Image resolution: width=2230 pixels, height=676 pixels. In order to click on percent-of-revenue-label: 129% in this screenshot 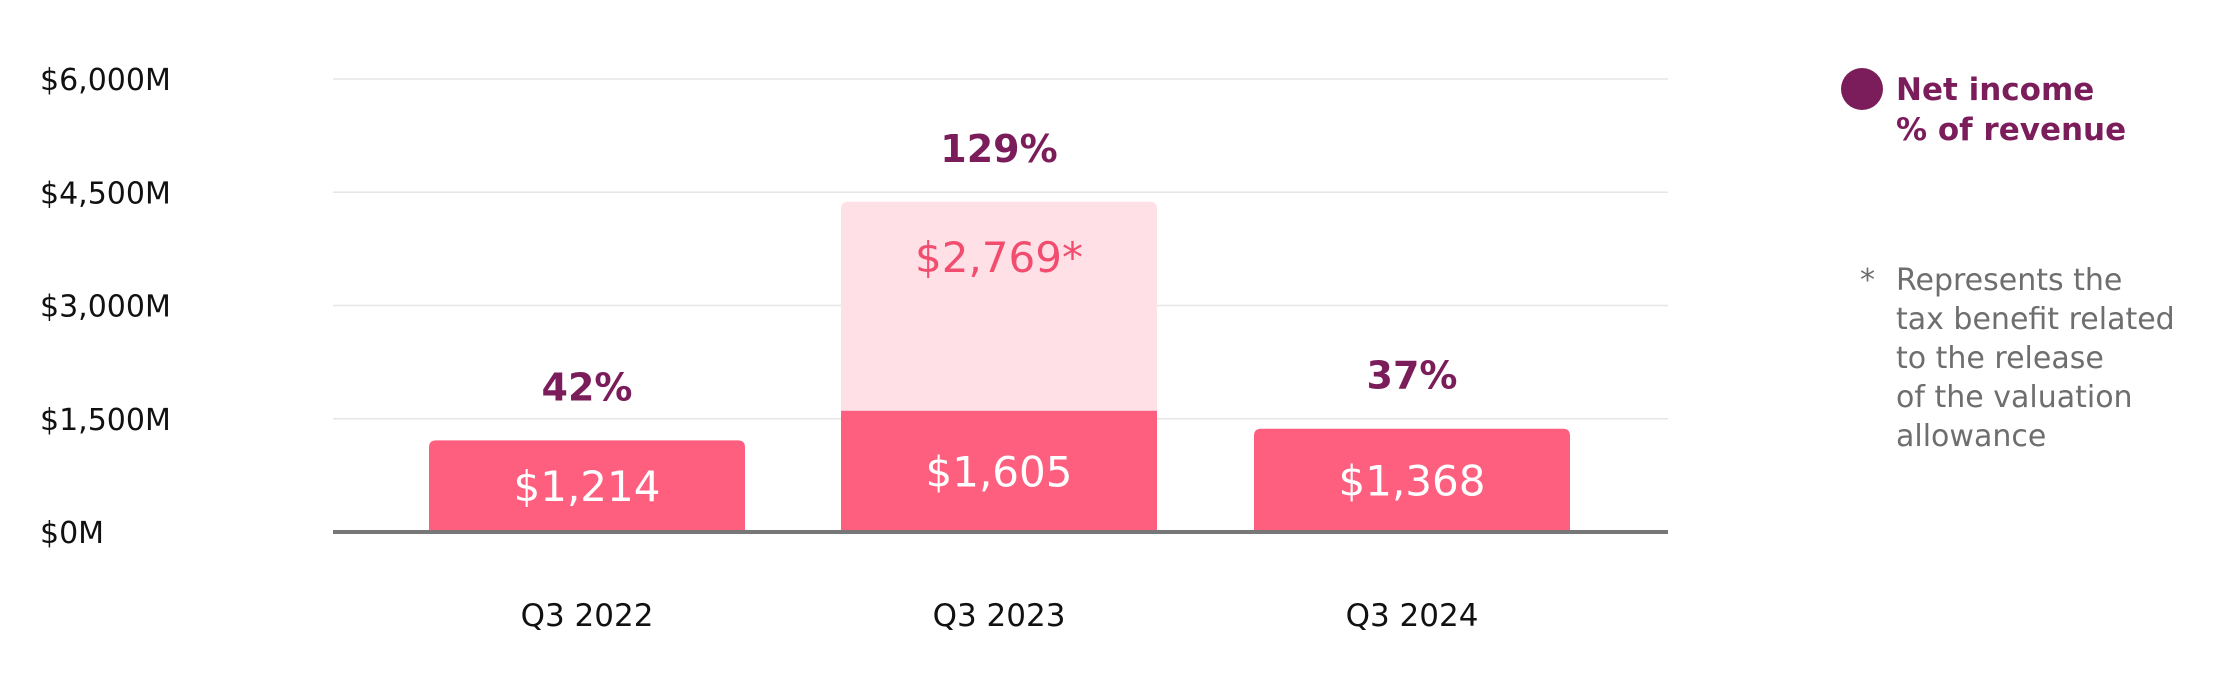, I will do `click(998, 149)`.